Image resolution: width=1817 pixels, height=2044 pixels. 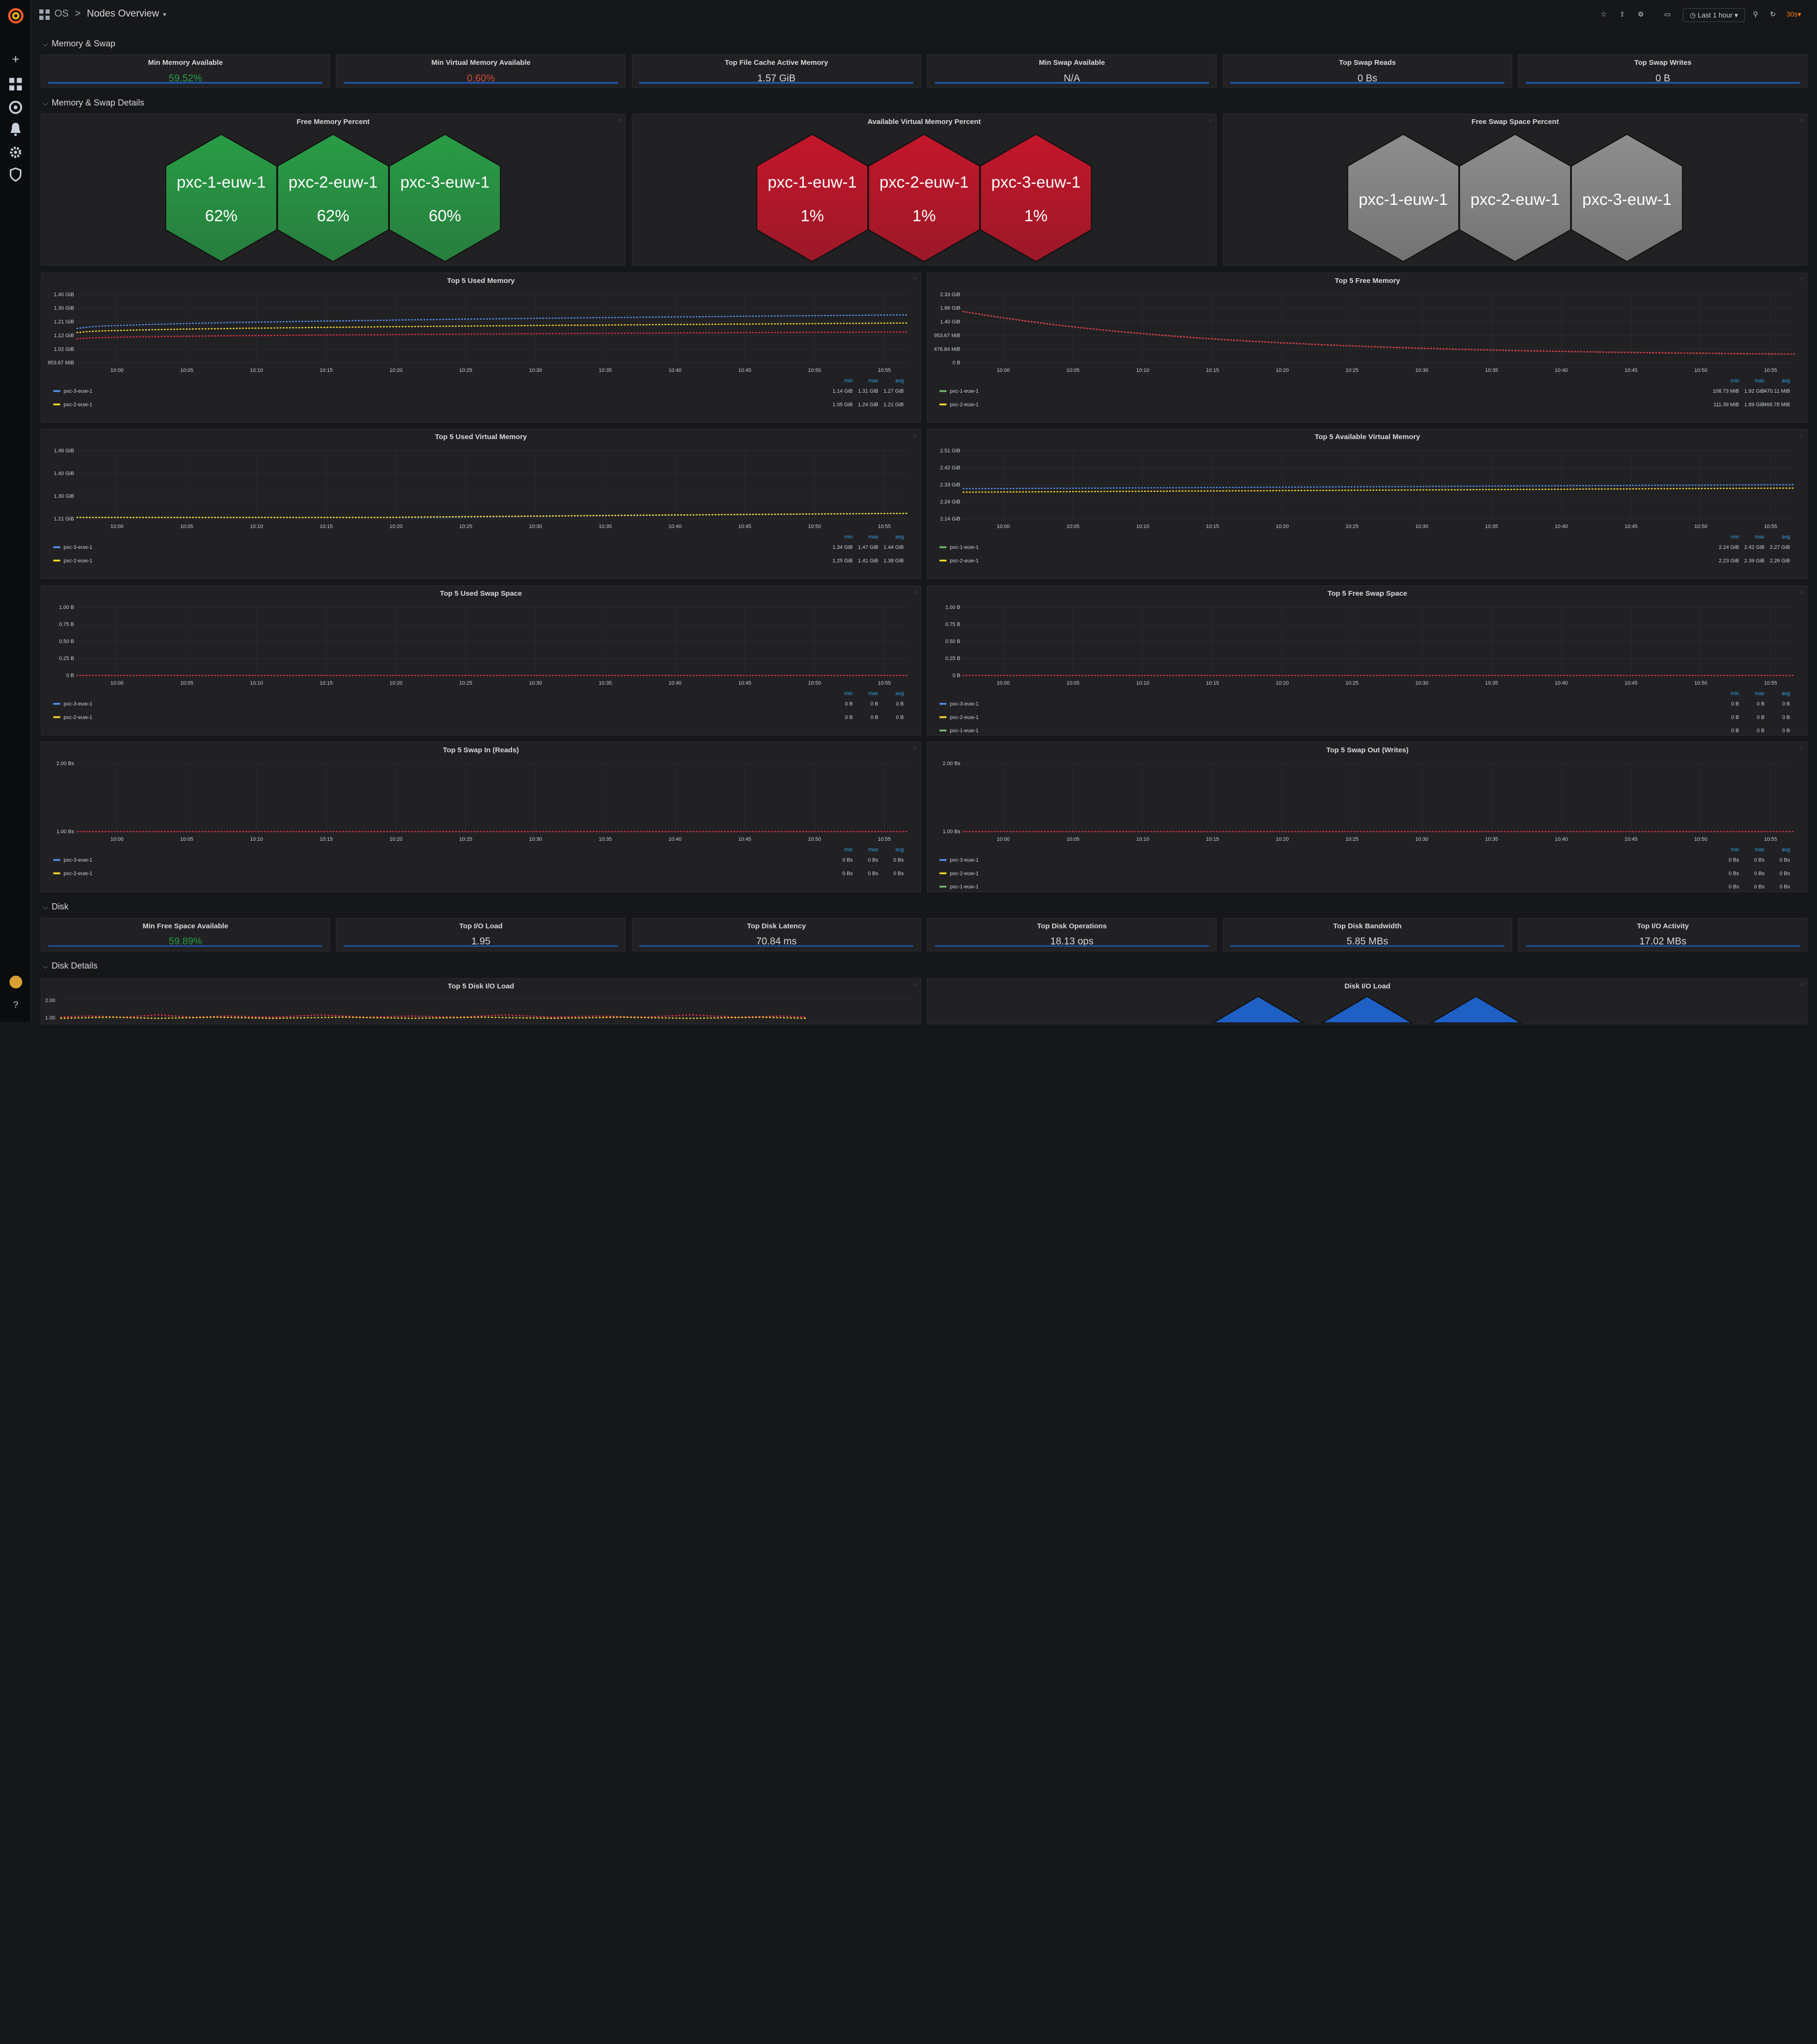 What do you see at coordinates (94, 102) in the screenshot?
I see `row-memory-swap-details: ⌵ Memory & Swap Details` at bounding box center [94, 102].